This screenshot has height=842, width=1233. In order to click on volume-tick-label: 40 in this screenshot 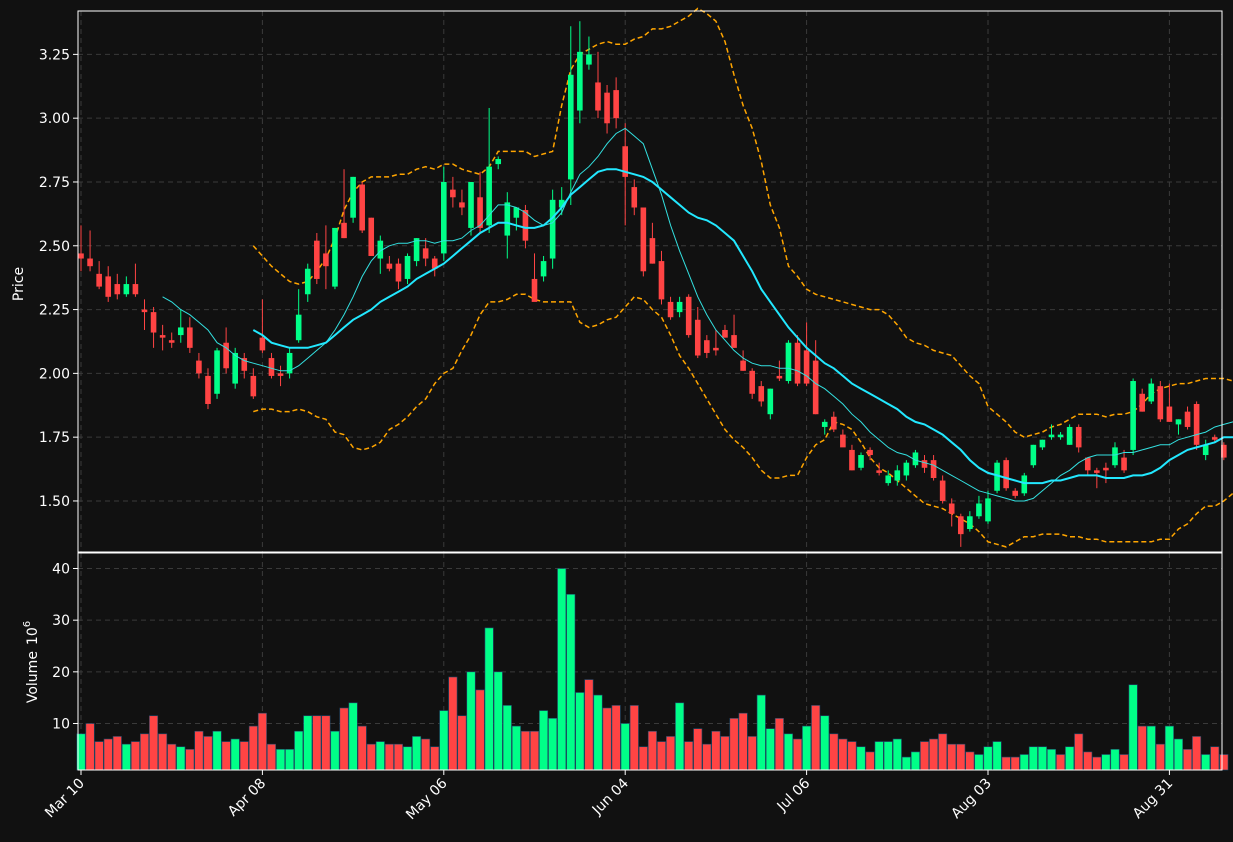, I will do `click(61, 570)`.